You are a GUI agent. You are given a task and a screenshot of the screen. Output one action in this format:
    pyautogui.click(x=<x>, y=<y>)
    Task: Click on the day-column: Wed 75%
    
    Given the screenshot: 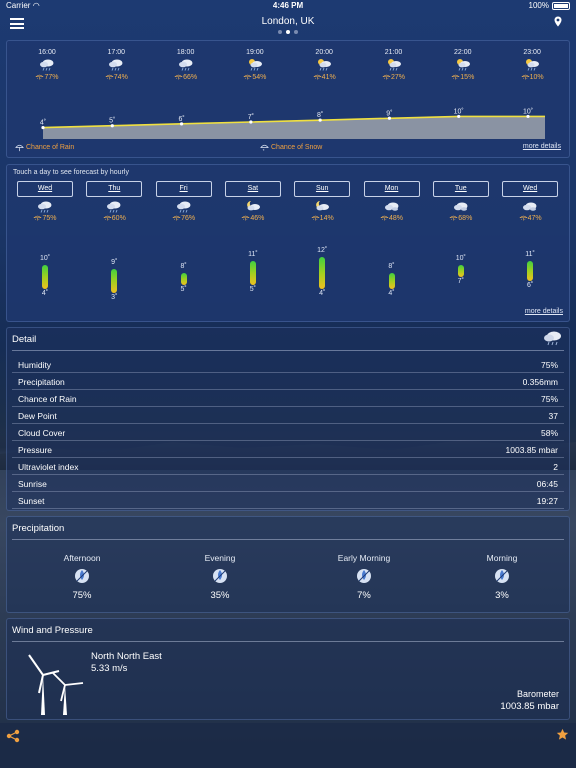 What is the action you would take?
    pyautogui.click(x=45, y=201)
    